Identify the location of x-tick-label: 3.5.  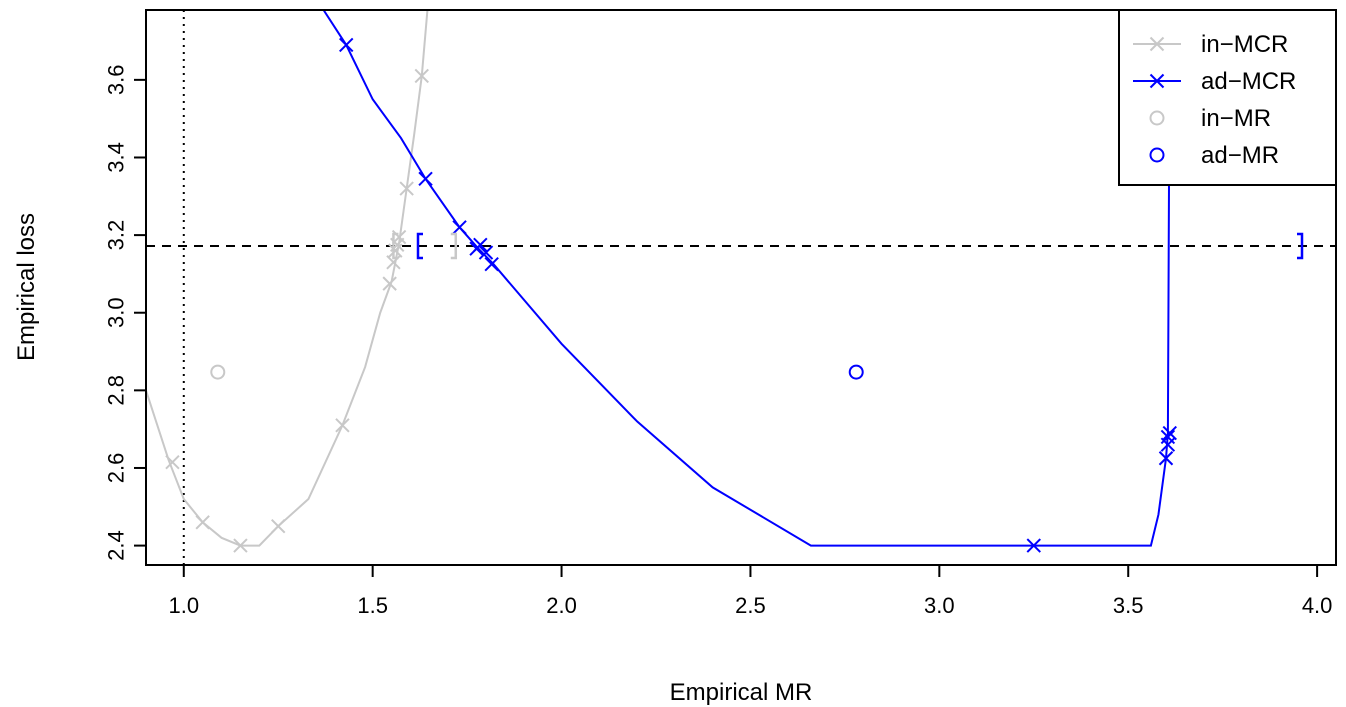
(1128, 605).